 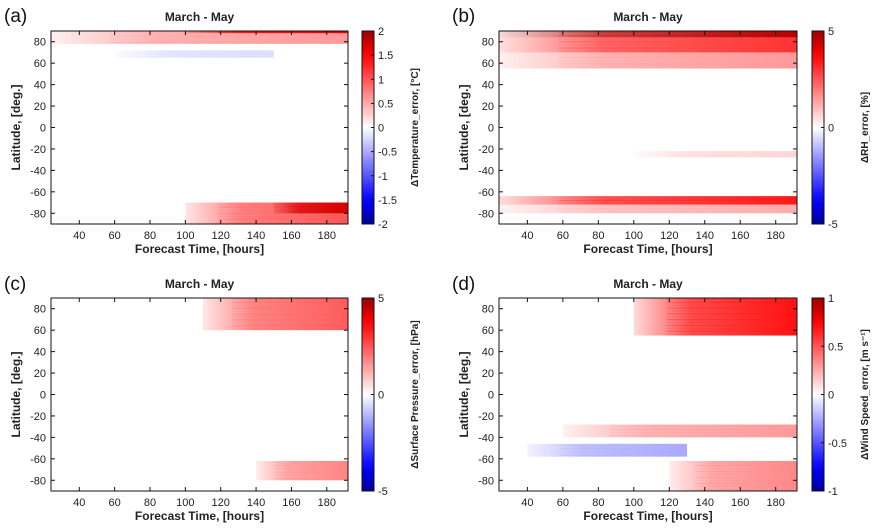 What do you see at coordinates (199, 127) in the screenshot?
I see `plot-area` at bounding box center [199, 127].